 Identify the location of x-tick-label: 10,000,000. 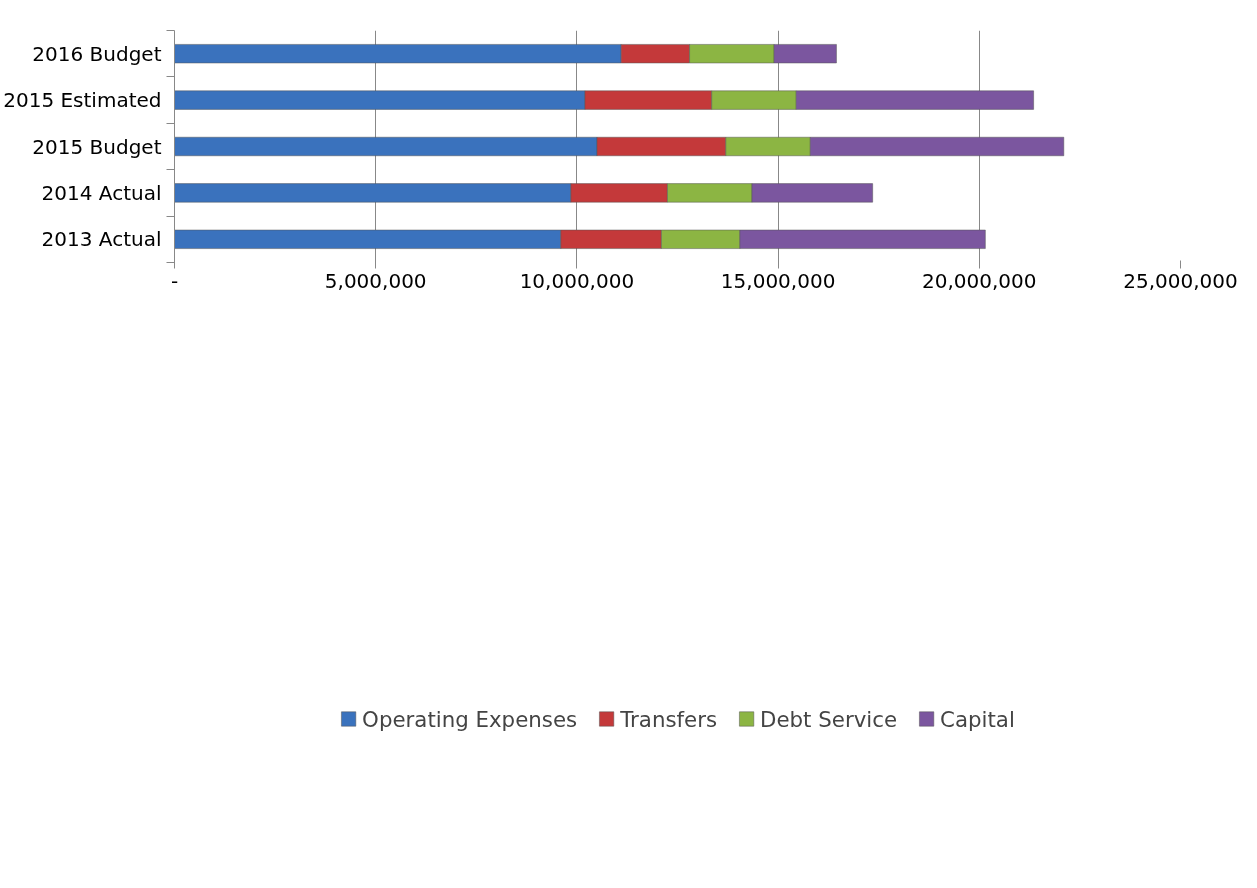
(577, 280).